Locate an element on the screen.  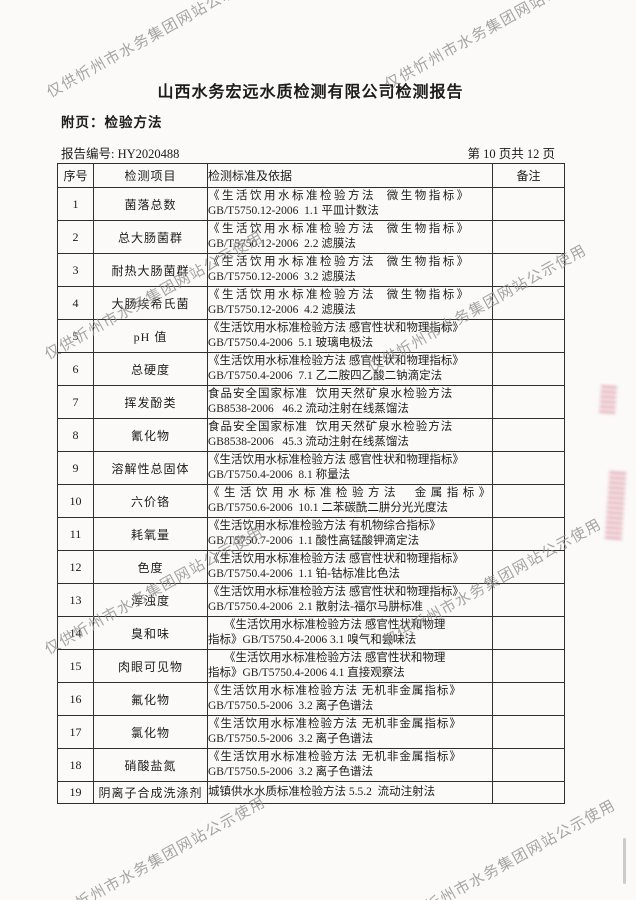
cell-seq: 12 is located at coordinates (75, 567).